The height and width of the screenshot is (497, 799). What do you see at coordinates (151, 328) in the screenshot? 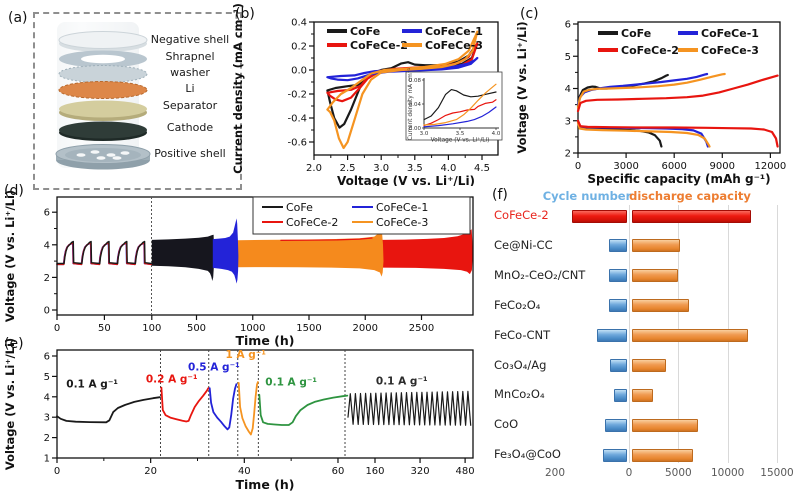
I see `tick-label: 100` at bounding box center [151, 328].